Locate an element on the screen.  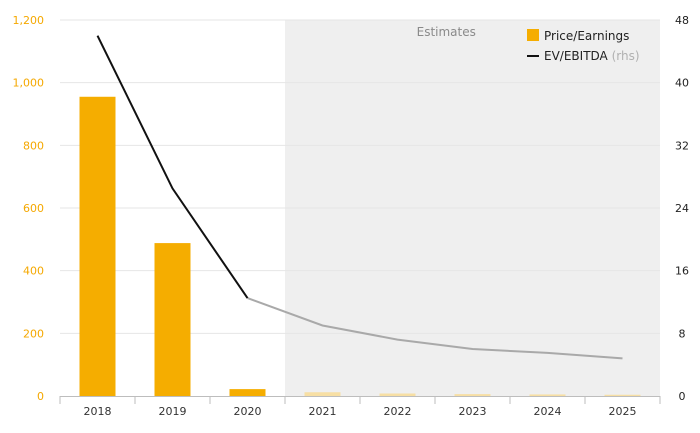
x-tick-label: 2023 is located at coordinates (473, 411).